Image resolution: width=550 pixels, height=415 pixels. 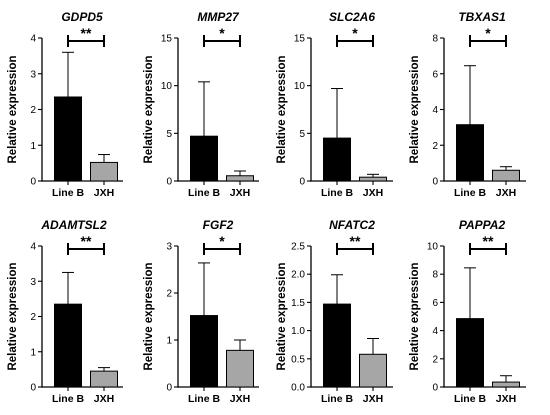 What do you see at coordinates (298, 247) in the screenshot?
I see `y-tick-label: 2.5` at bounding box center [298, 247].